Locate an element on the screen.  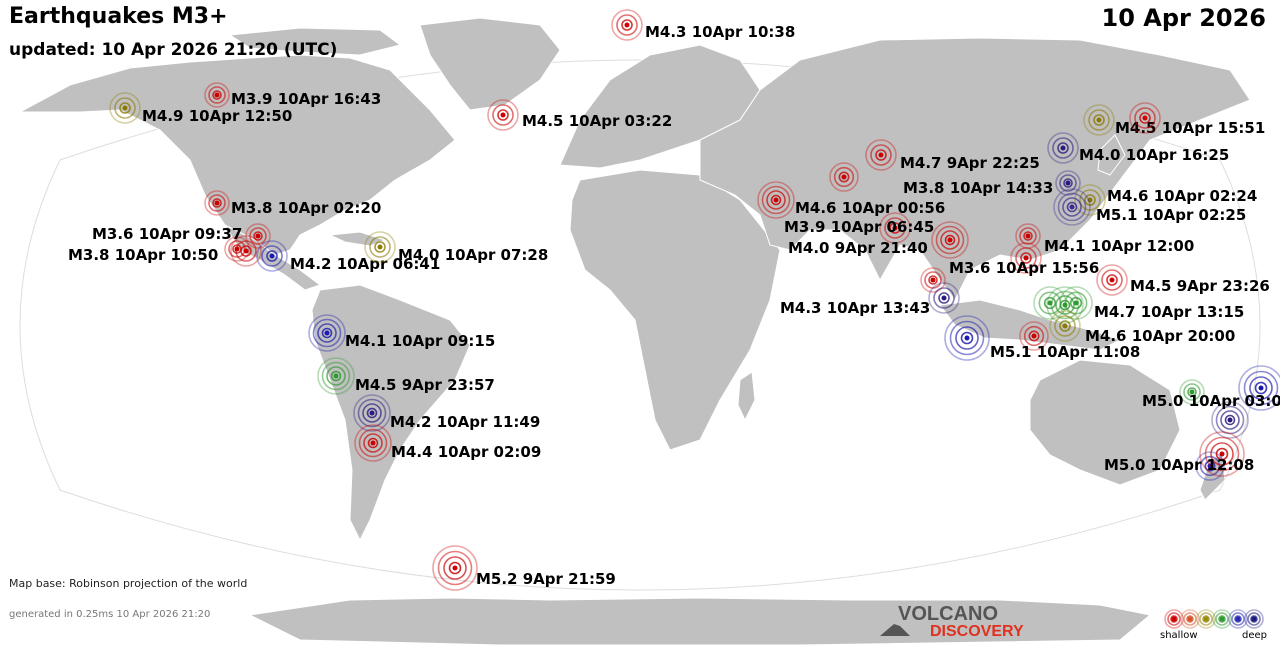
quake-label-7: M4.0 10Apr 16:25 is located at coordinates (1154, 155).